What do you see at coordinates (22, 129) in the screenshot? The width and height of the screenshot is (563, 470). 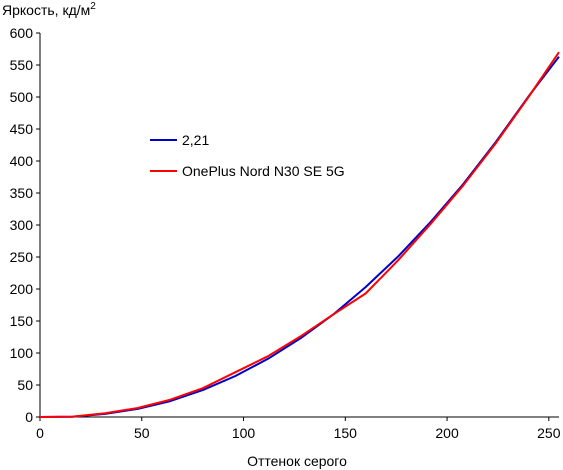 I see `y-tick-label: 450` at bounding box center [22, 129].